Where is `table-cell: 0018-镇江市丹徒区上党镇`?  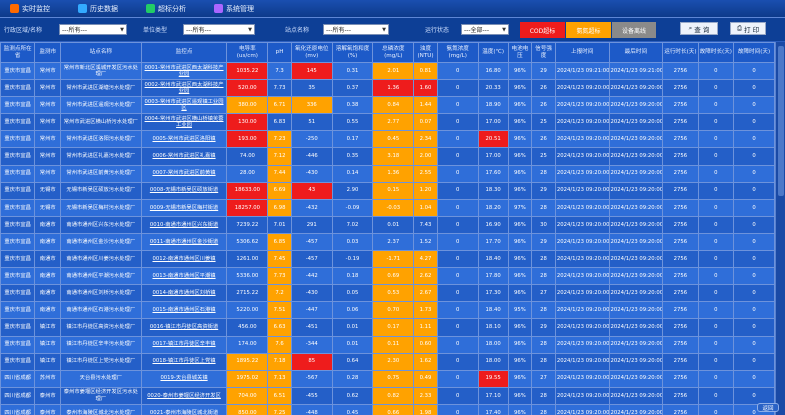 table-cell: 0018-镇江市丹徒区上党镇 is located at coordinates (184, 361).